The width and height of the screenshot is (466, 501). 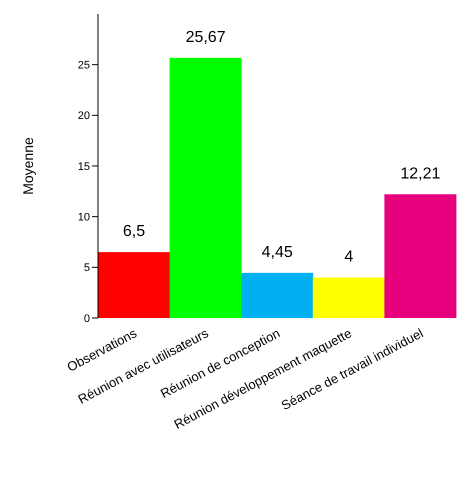 What do you see at coordinates (28, 165) in the screenshot?
I see `y-axis-title: Moyenne` at bounding box center [28, 165].